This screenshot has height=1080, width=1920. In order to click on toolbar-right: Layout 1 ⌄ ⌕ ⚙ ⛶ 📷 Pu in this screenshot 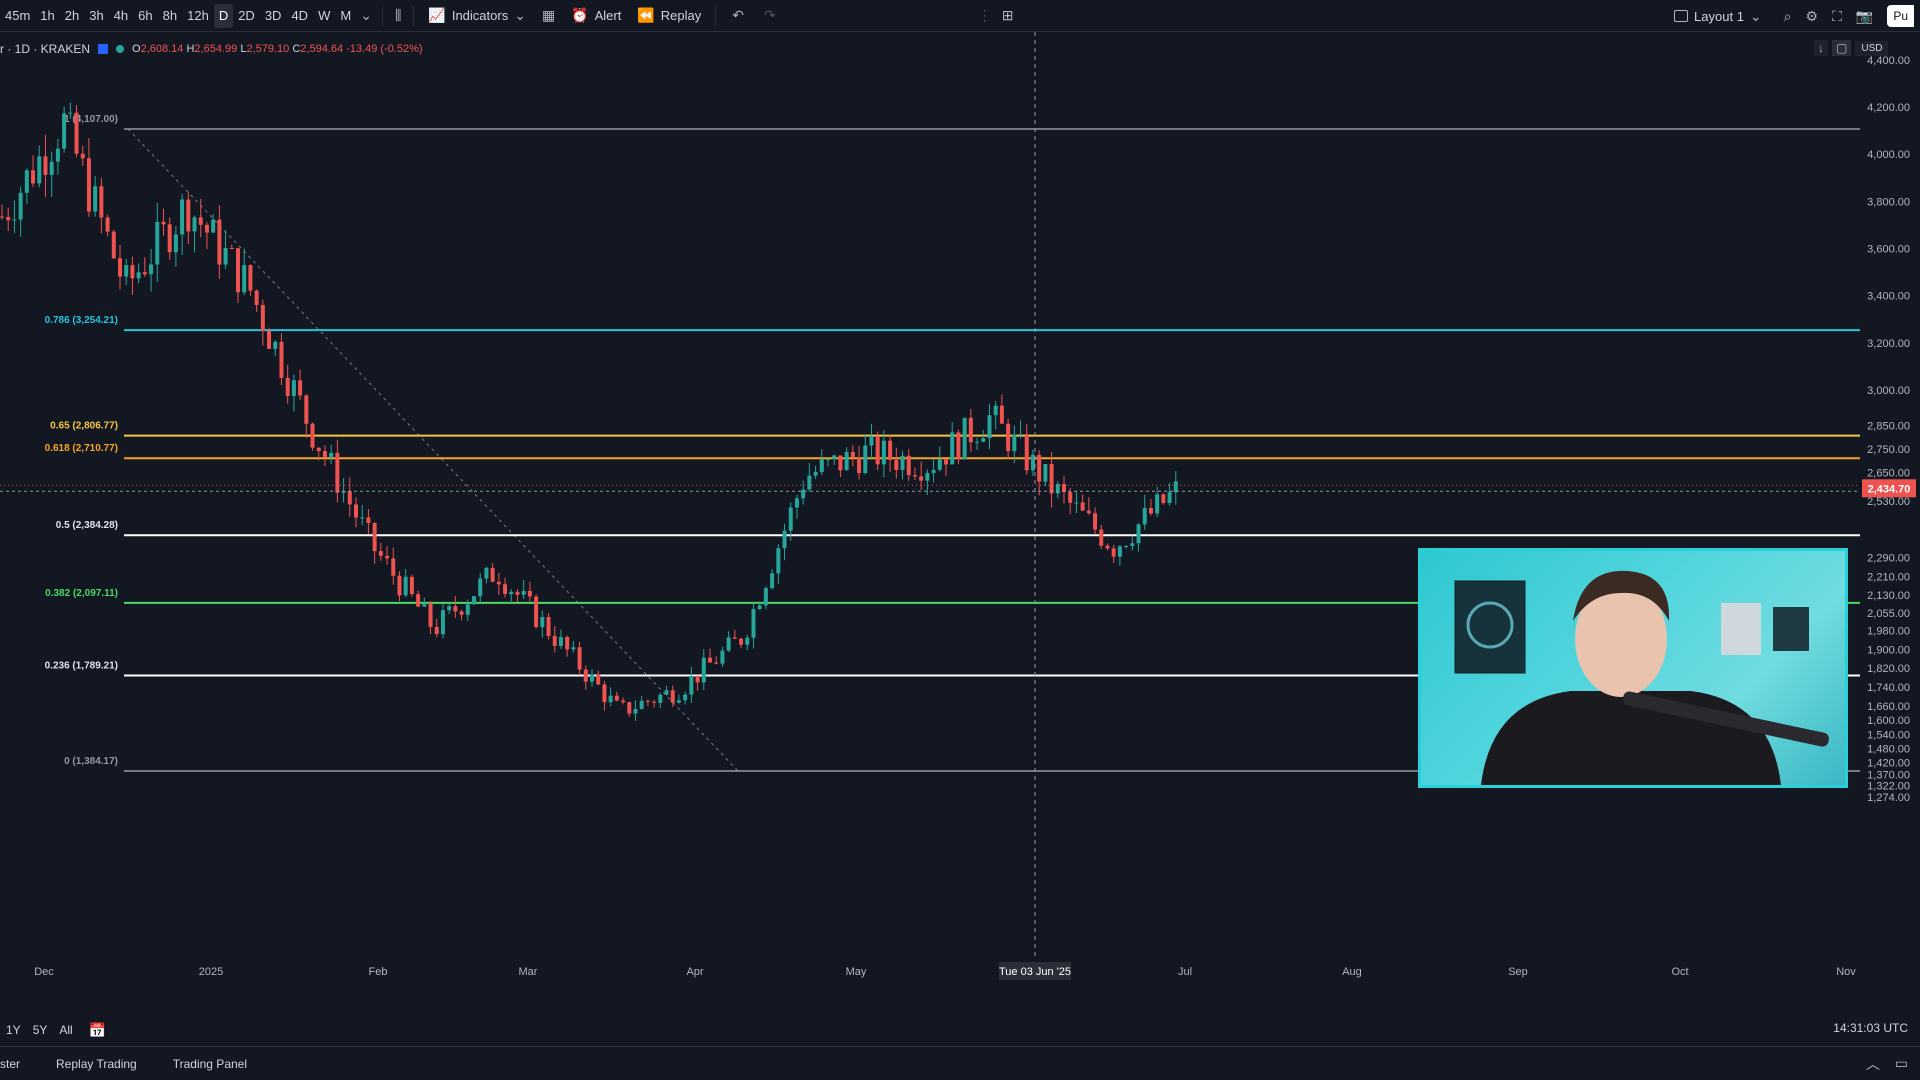, I will do `click(1793, 16)`.